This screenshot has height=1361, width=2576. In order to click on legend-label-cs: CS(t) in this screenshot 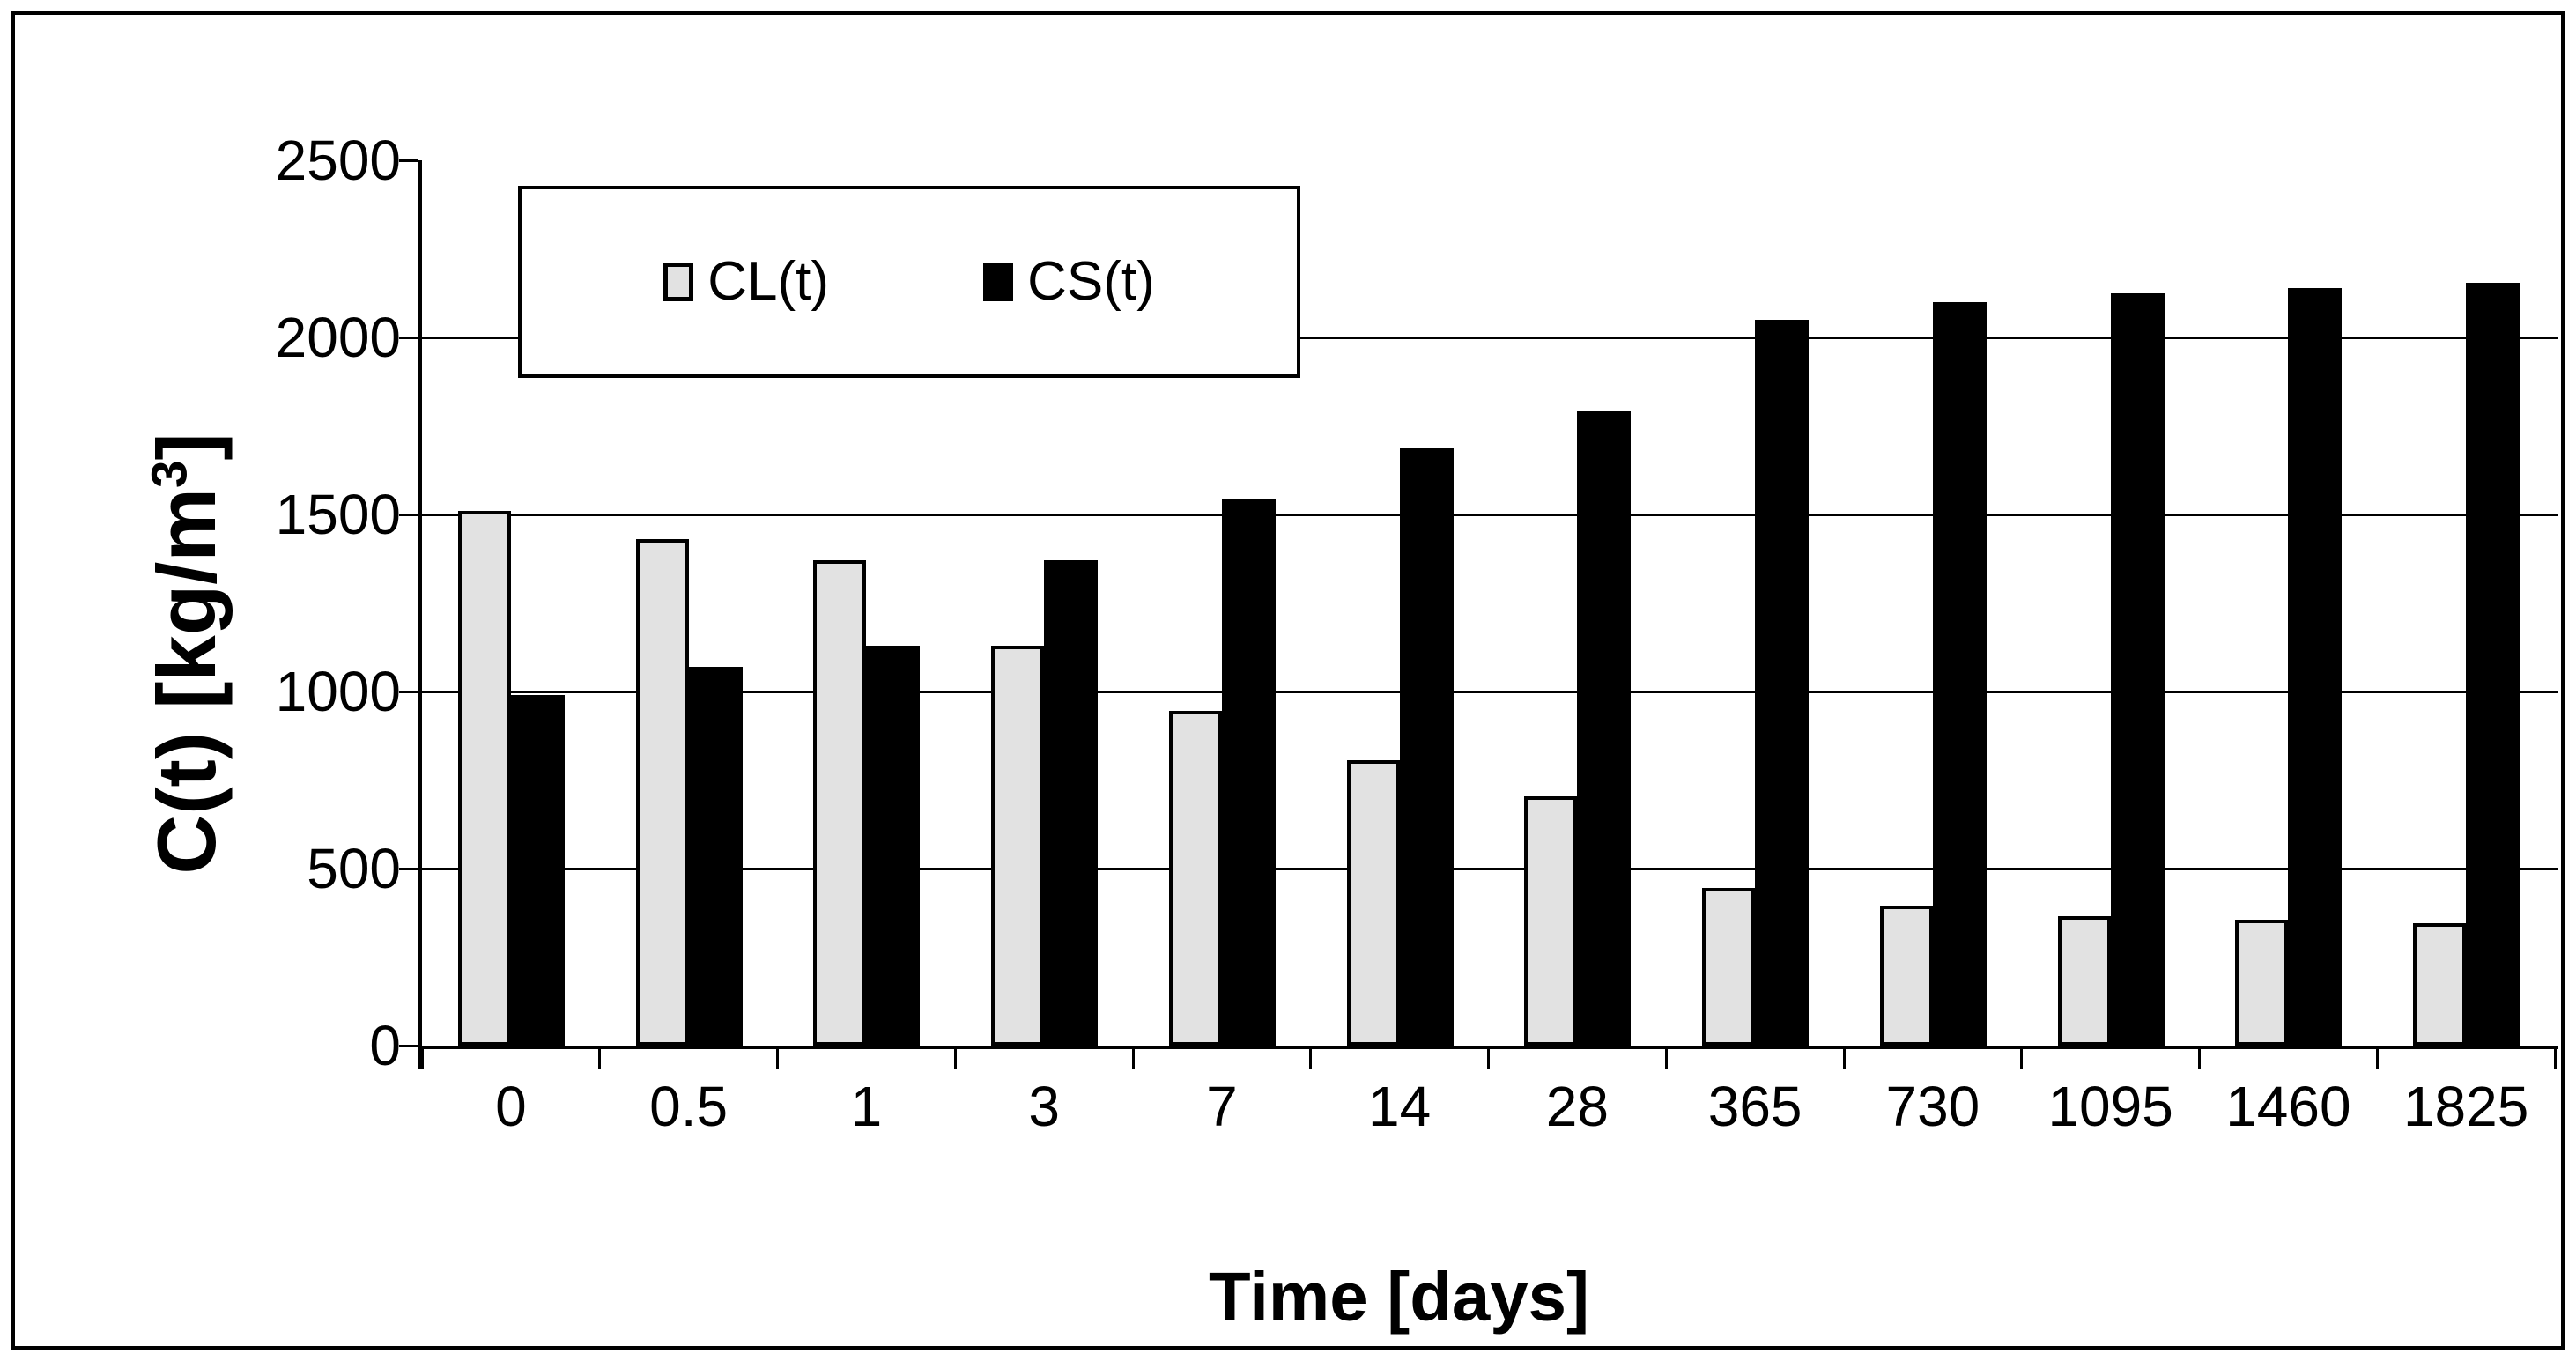, I will do `click(1091, 281)`.